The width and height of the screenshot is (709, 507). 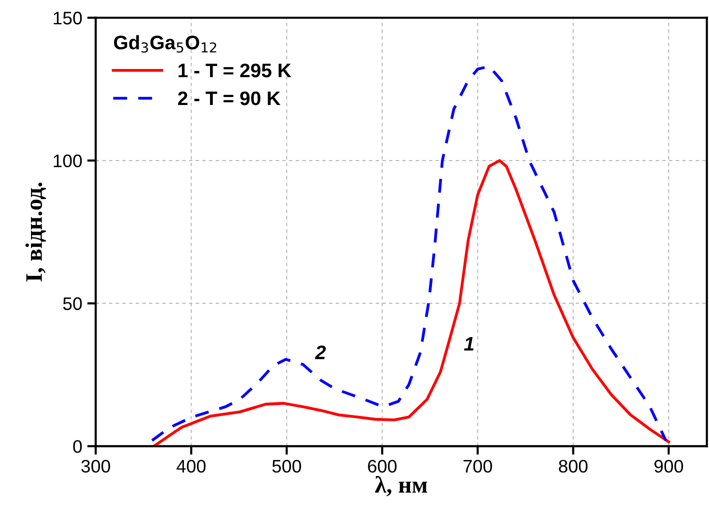 What do you see at coordinates (573, 466) in the screenshot?
I see `x-tick-label: 800` at bounding box center [573, 466].